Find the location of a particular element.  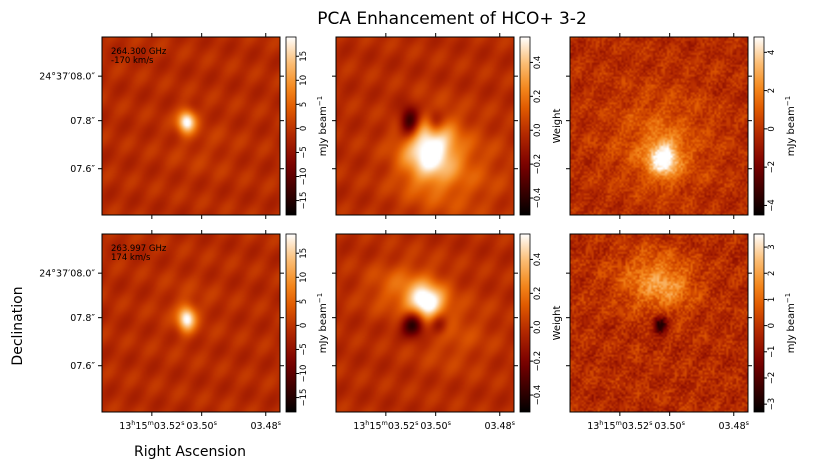

panel-annotation: 264.300 GHz is located at coordinates (139, 52).